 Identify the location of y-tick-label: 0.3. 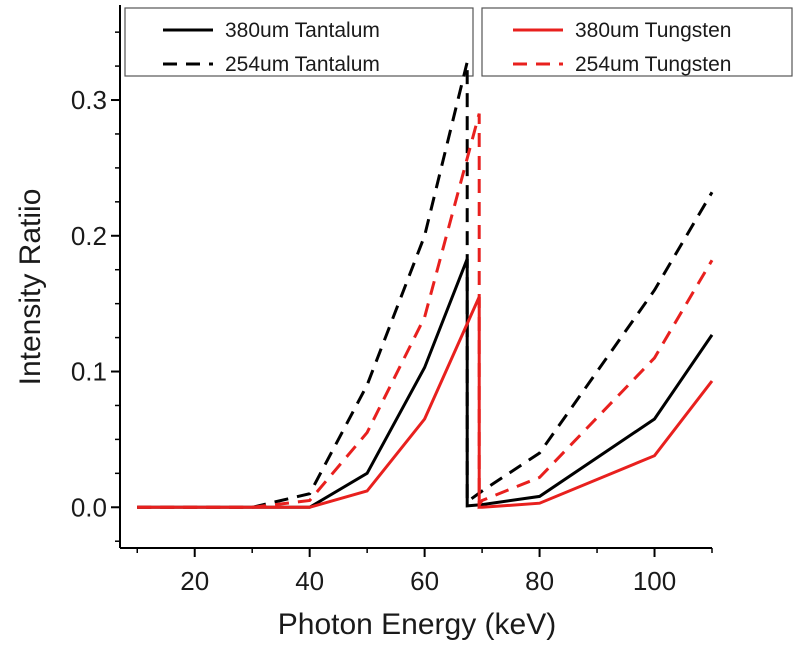
(89, 100).